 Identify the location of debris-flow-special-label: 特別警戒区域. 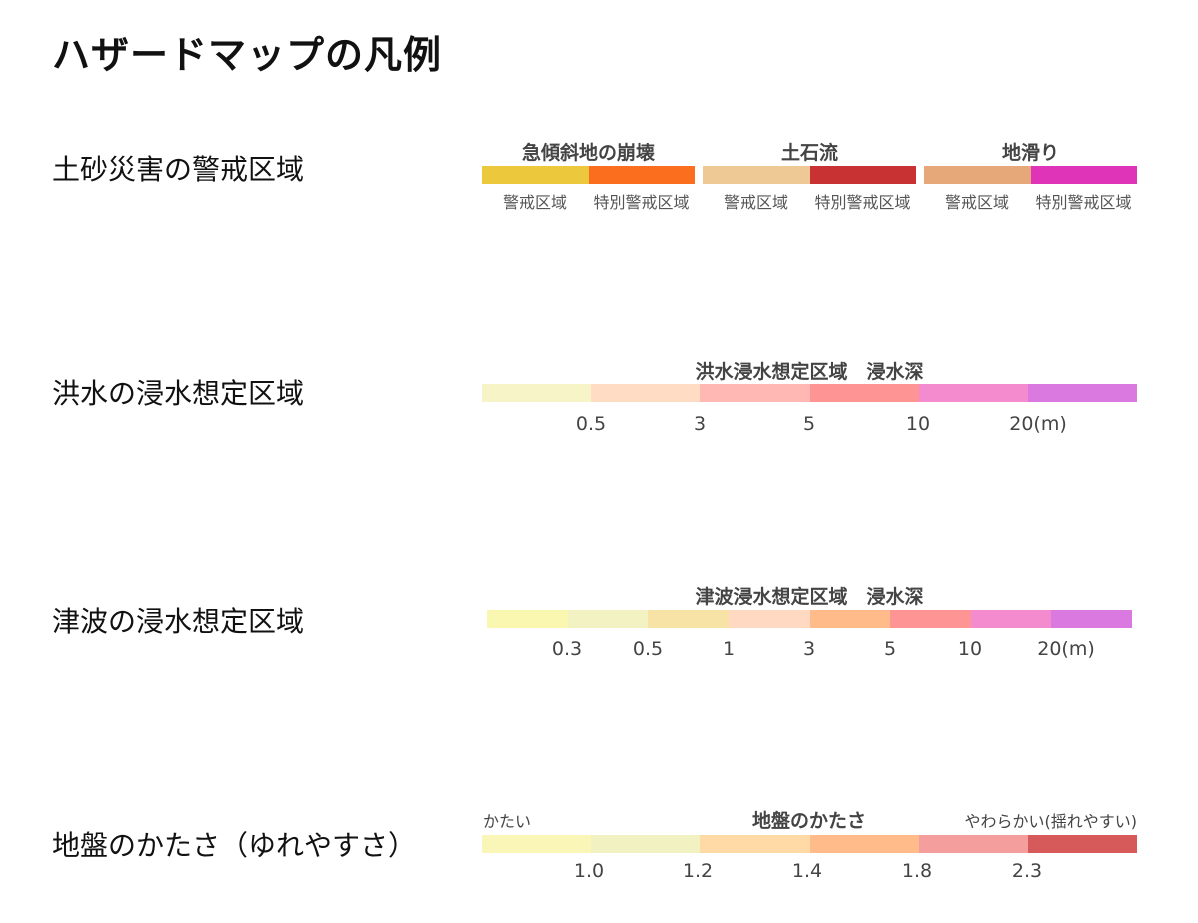
(862, 202).